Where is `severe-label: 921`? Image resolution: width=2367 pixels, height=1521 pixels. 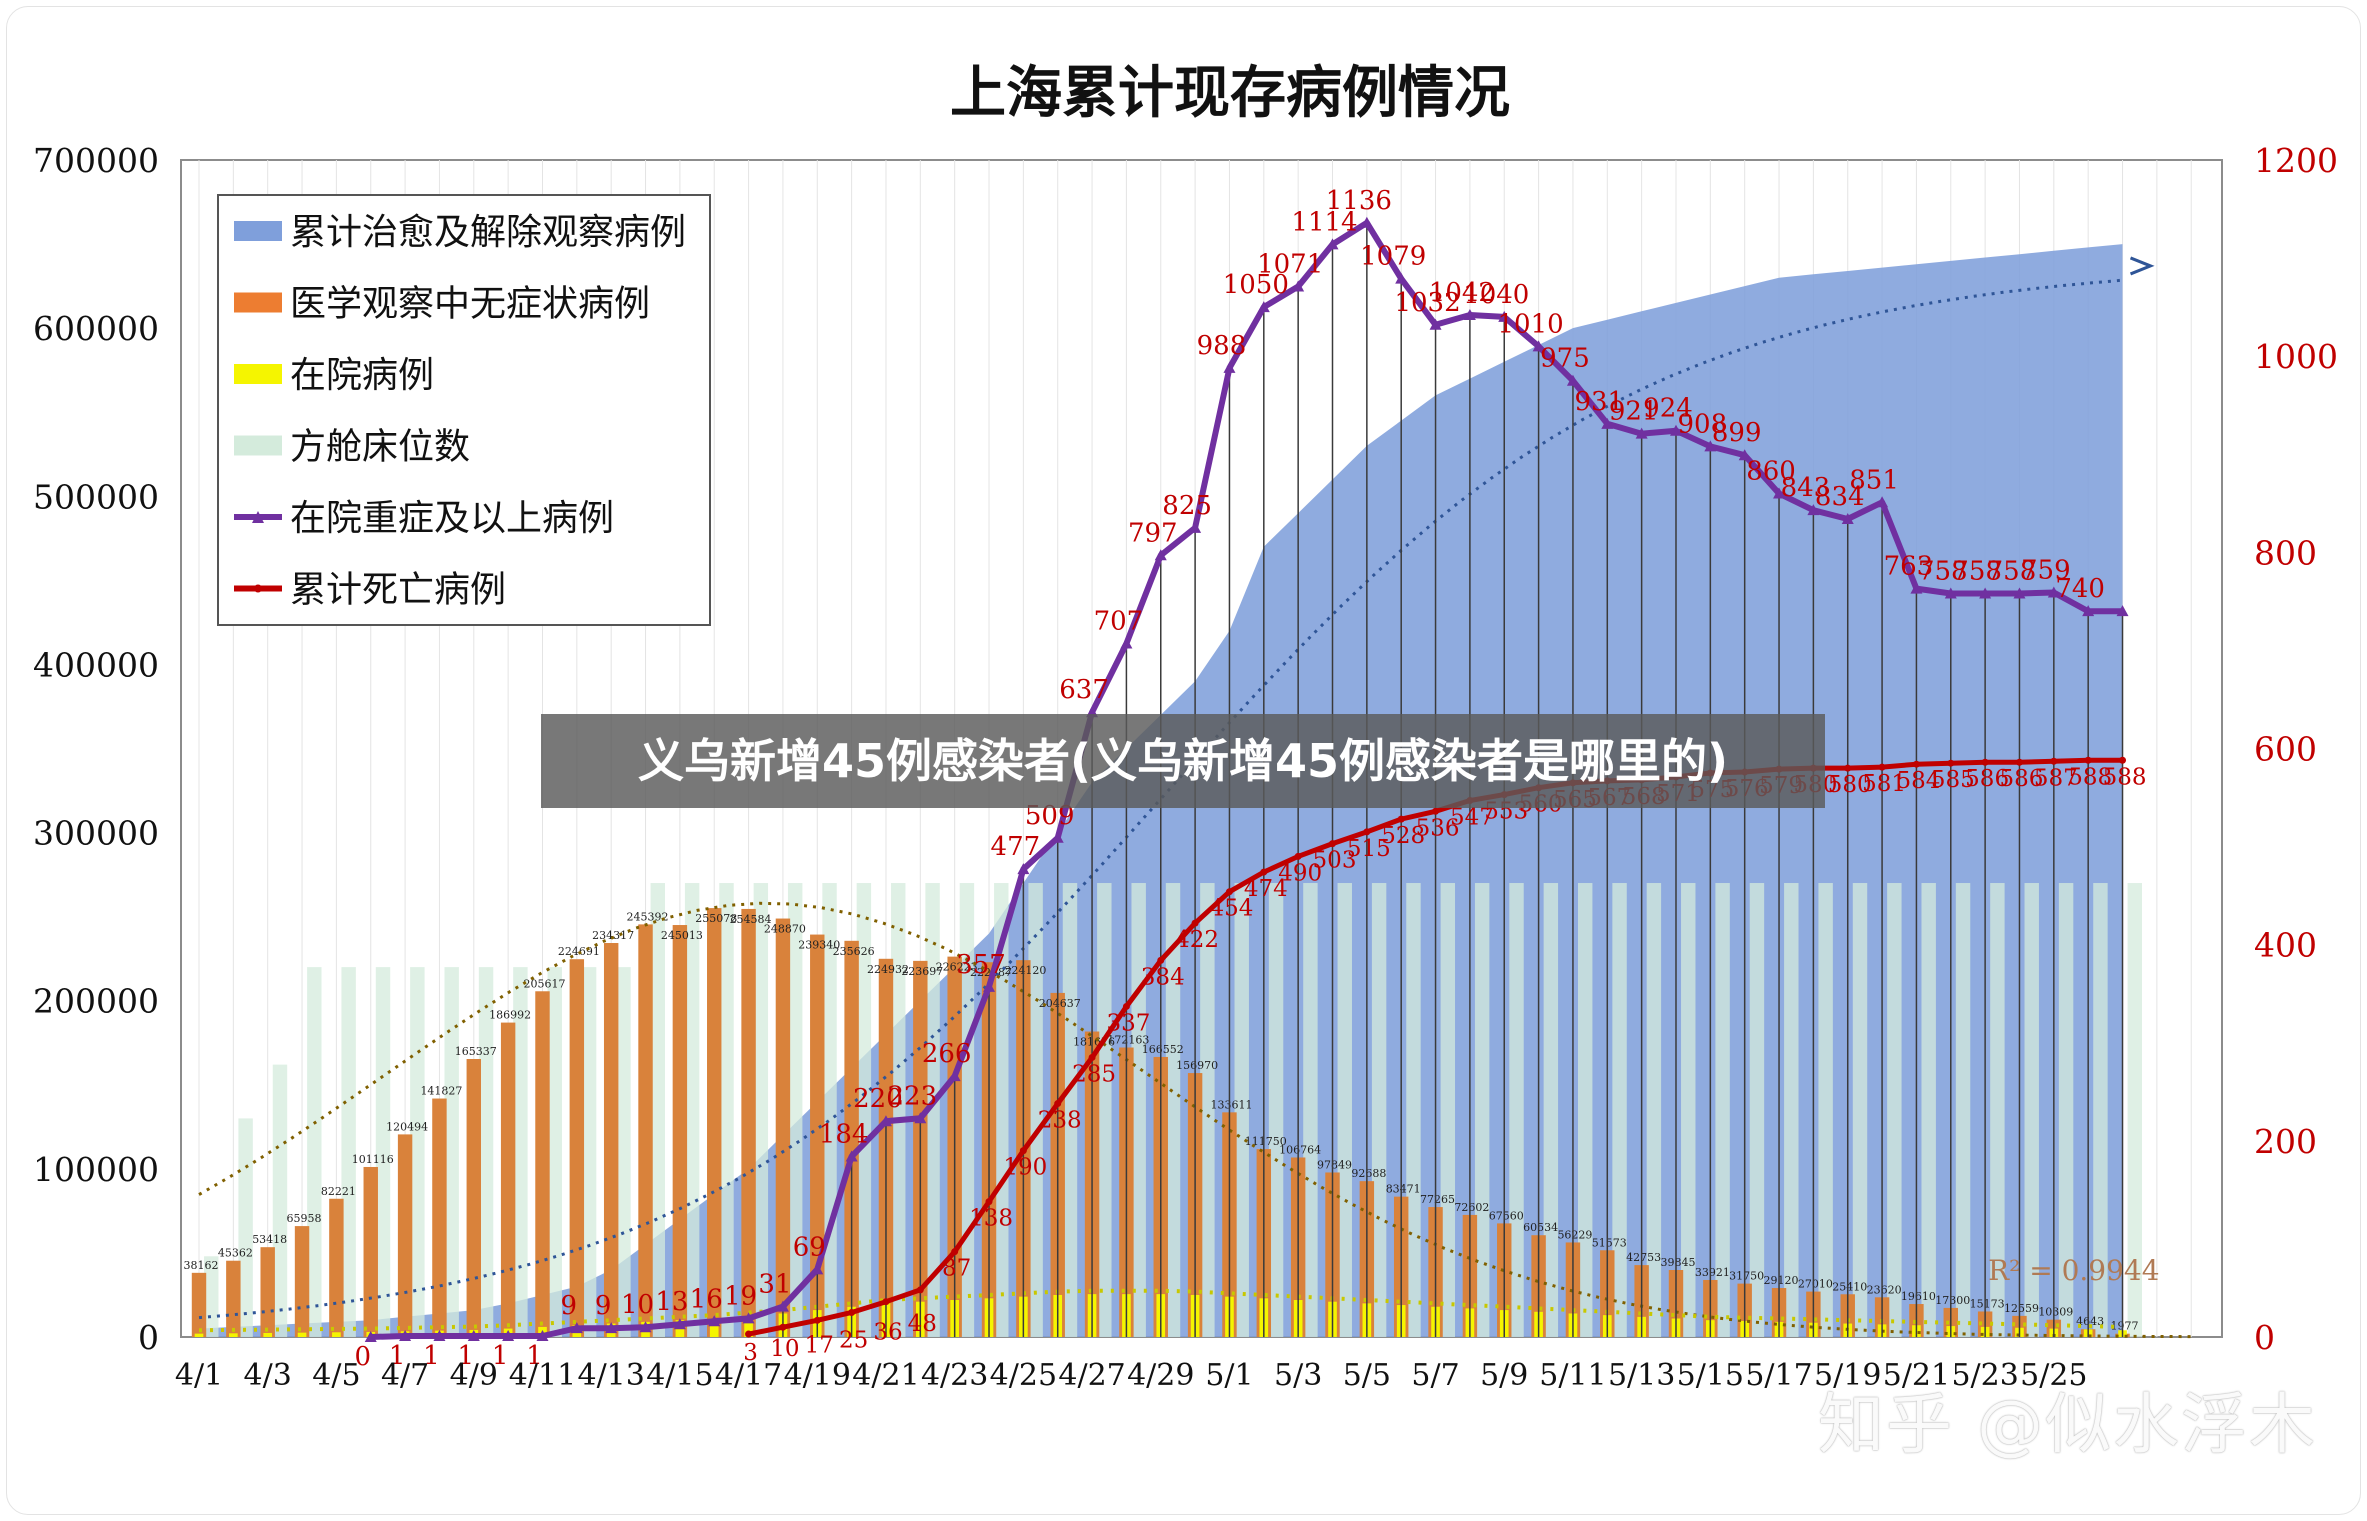 severe-label: 921 is located at coordinates (1634, 412).